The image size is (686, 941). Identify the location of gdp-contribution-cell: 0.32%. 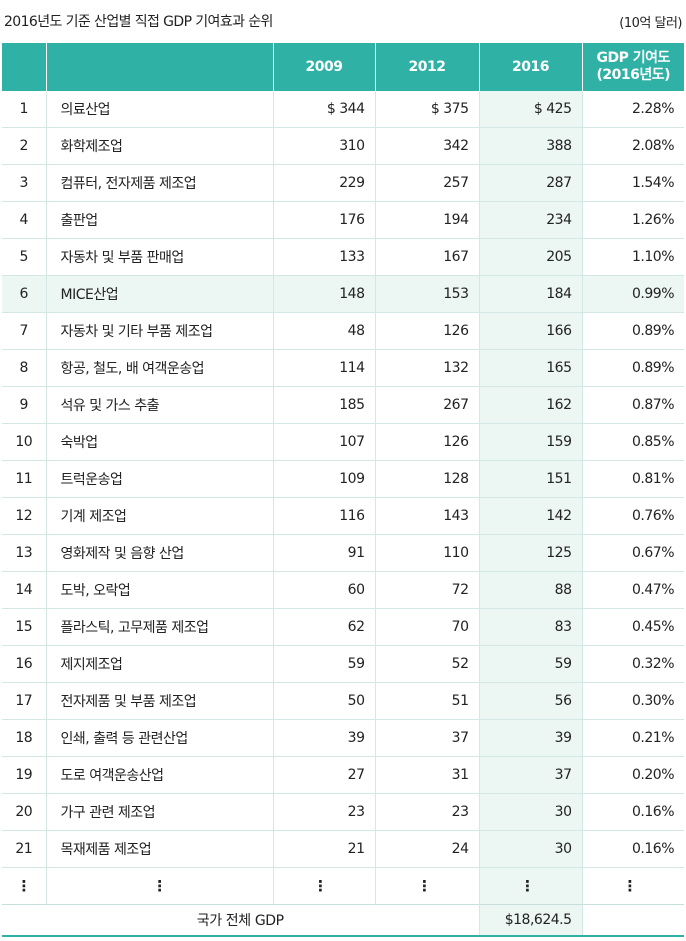
(632, 664).